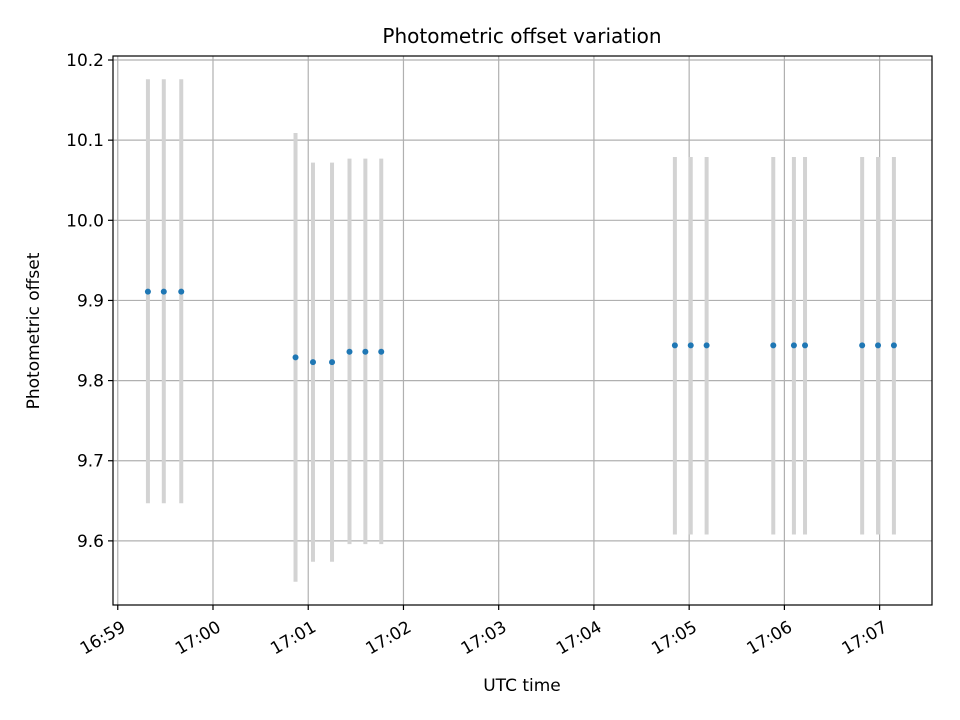 The image size is (960, 720). What do you see at coordinates (90, 462) in the screenshot?
I see `y-tick-label: 9.7` at bounding box center [90, 462].